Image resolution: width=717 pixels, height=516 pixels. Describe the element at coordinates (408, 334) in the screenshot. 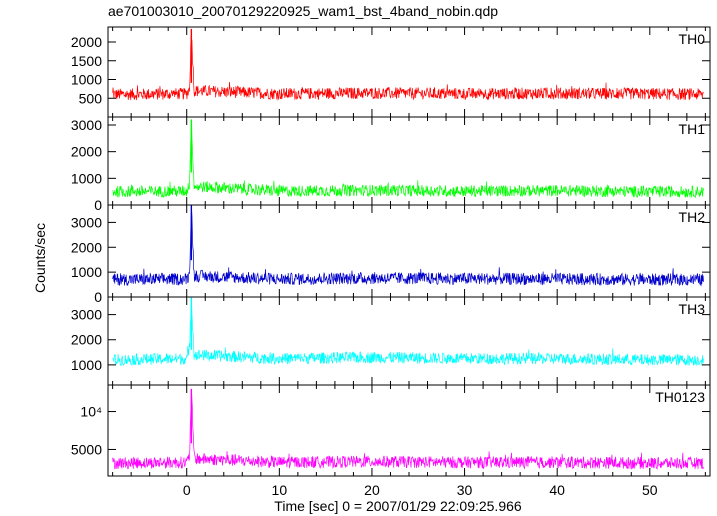

I see `light-curve-th3` at that location.